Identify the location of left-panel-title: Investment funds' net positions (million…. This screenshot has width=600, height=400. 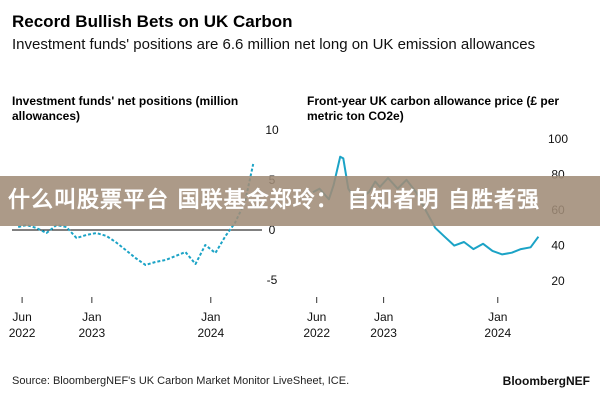
(125, 108).